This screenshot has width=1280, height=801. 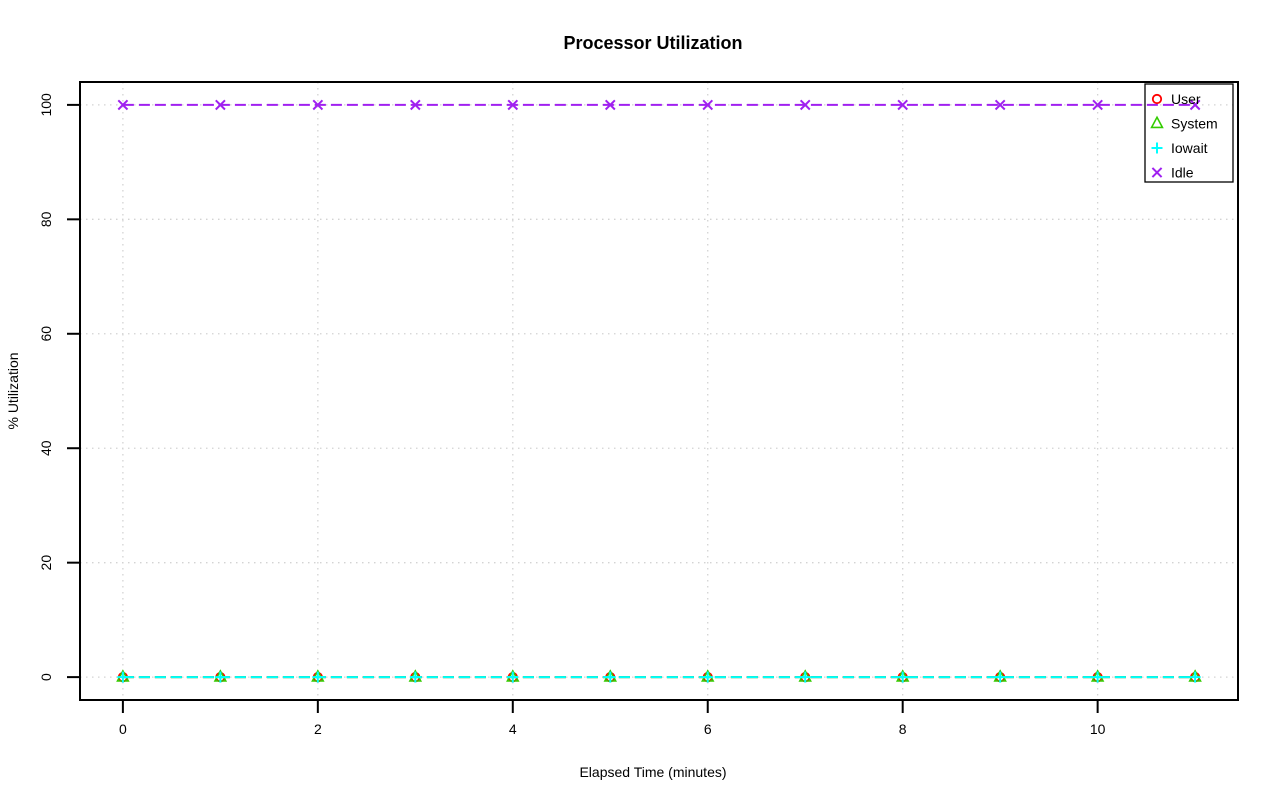 I want to click on y-tick-label: 80, so click(x=46, y=219).